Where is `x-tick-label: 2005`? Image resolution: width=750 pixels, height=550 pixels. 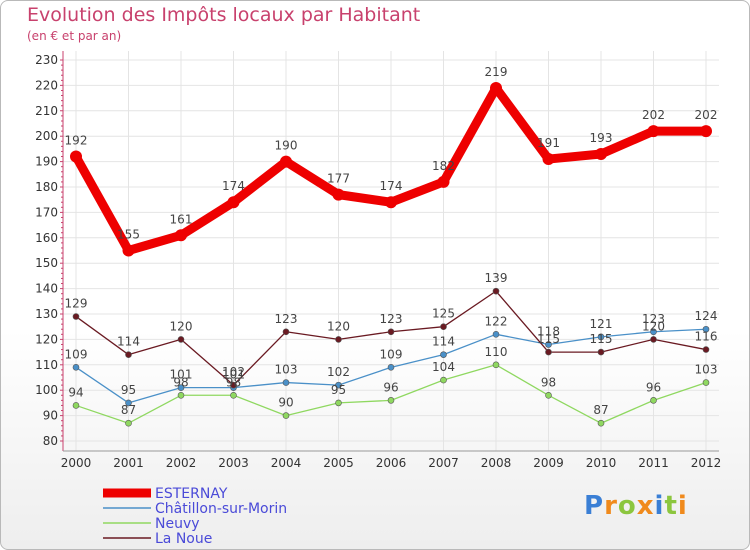
x-tick-label: 2005 is located at coordinates (338, 463).